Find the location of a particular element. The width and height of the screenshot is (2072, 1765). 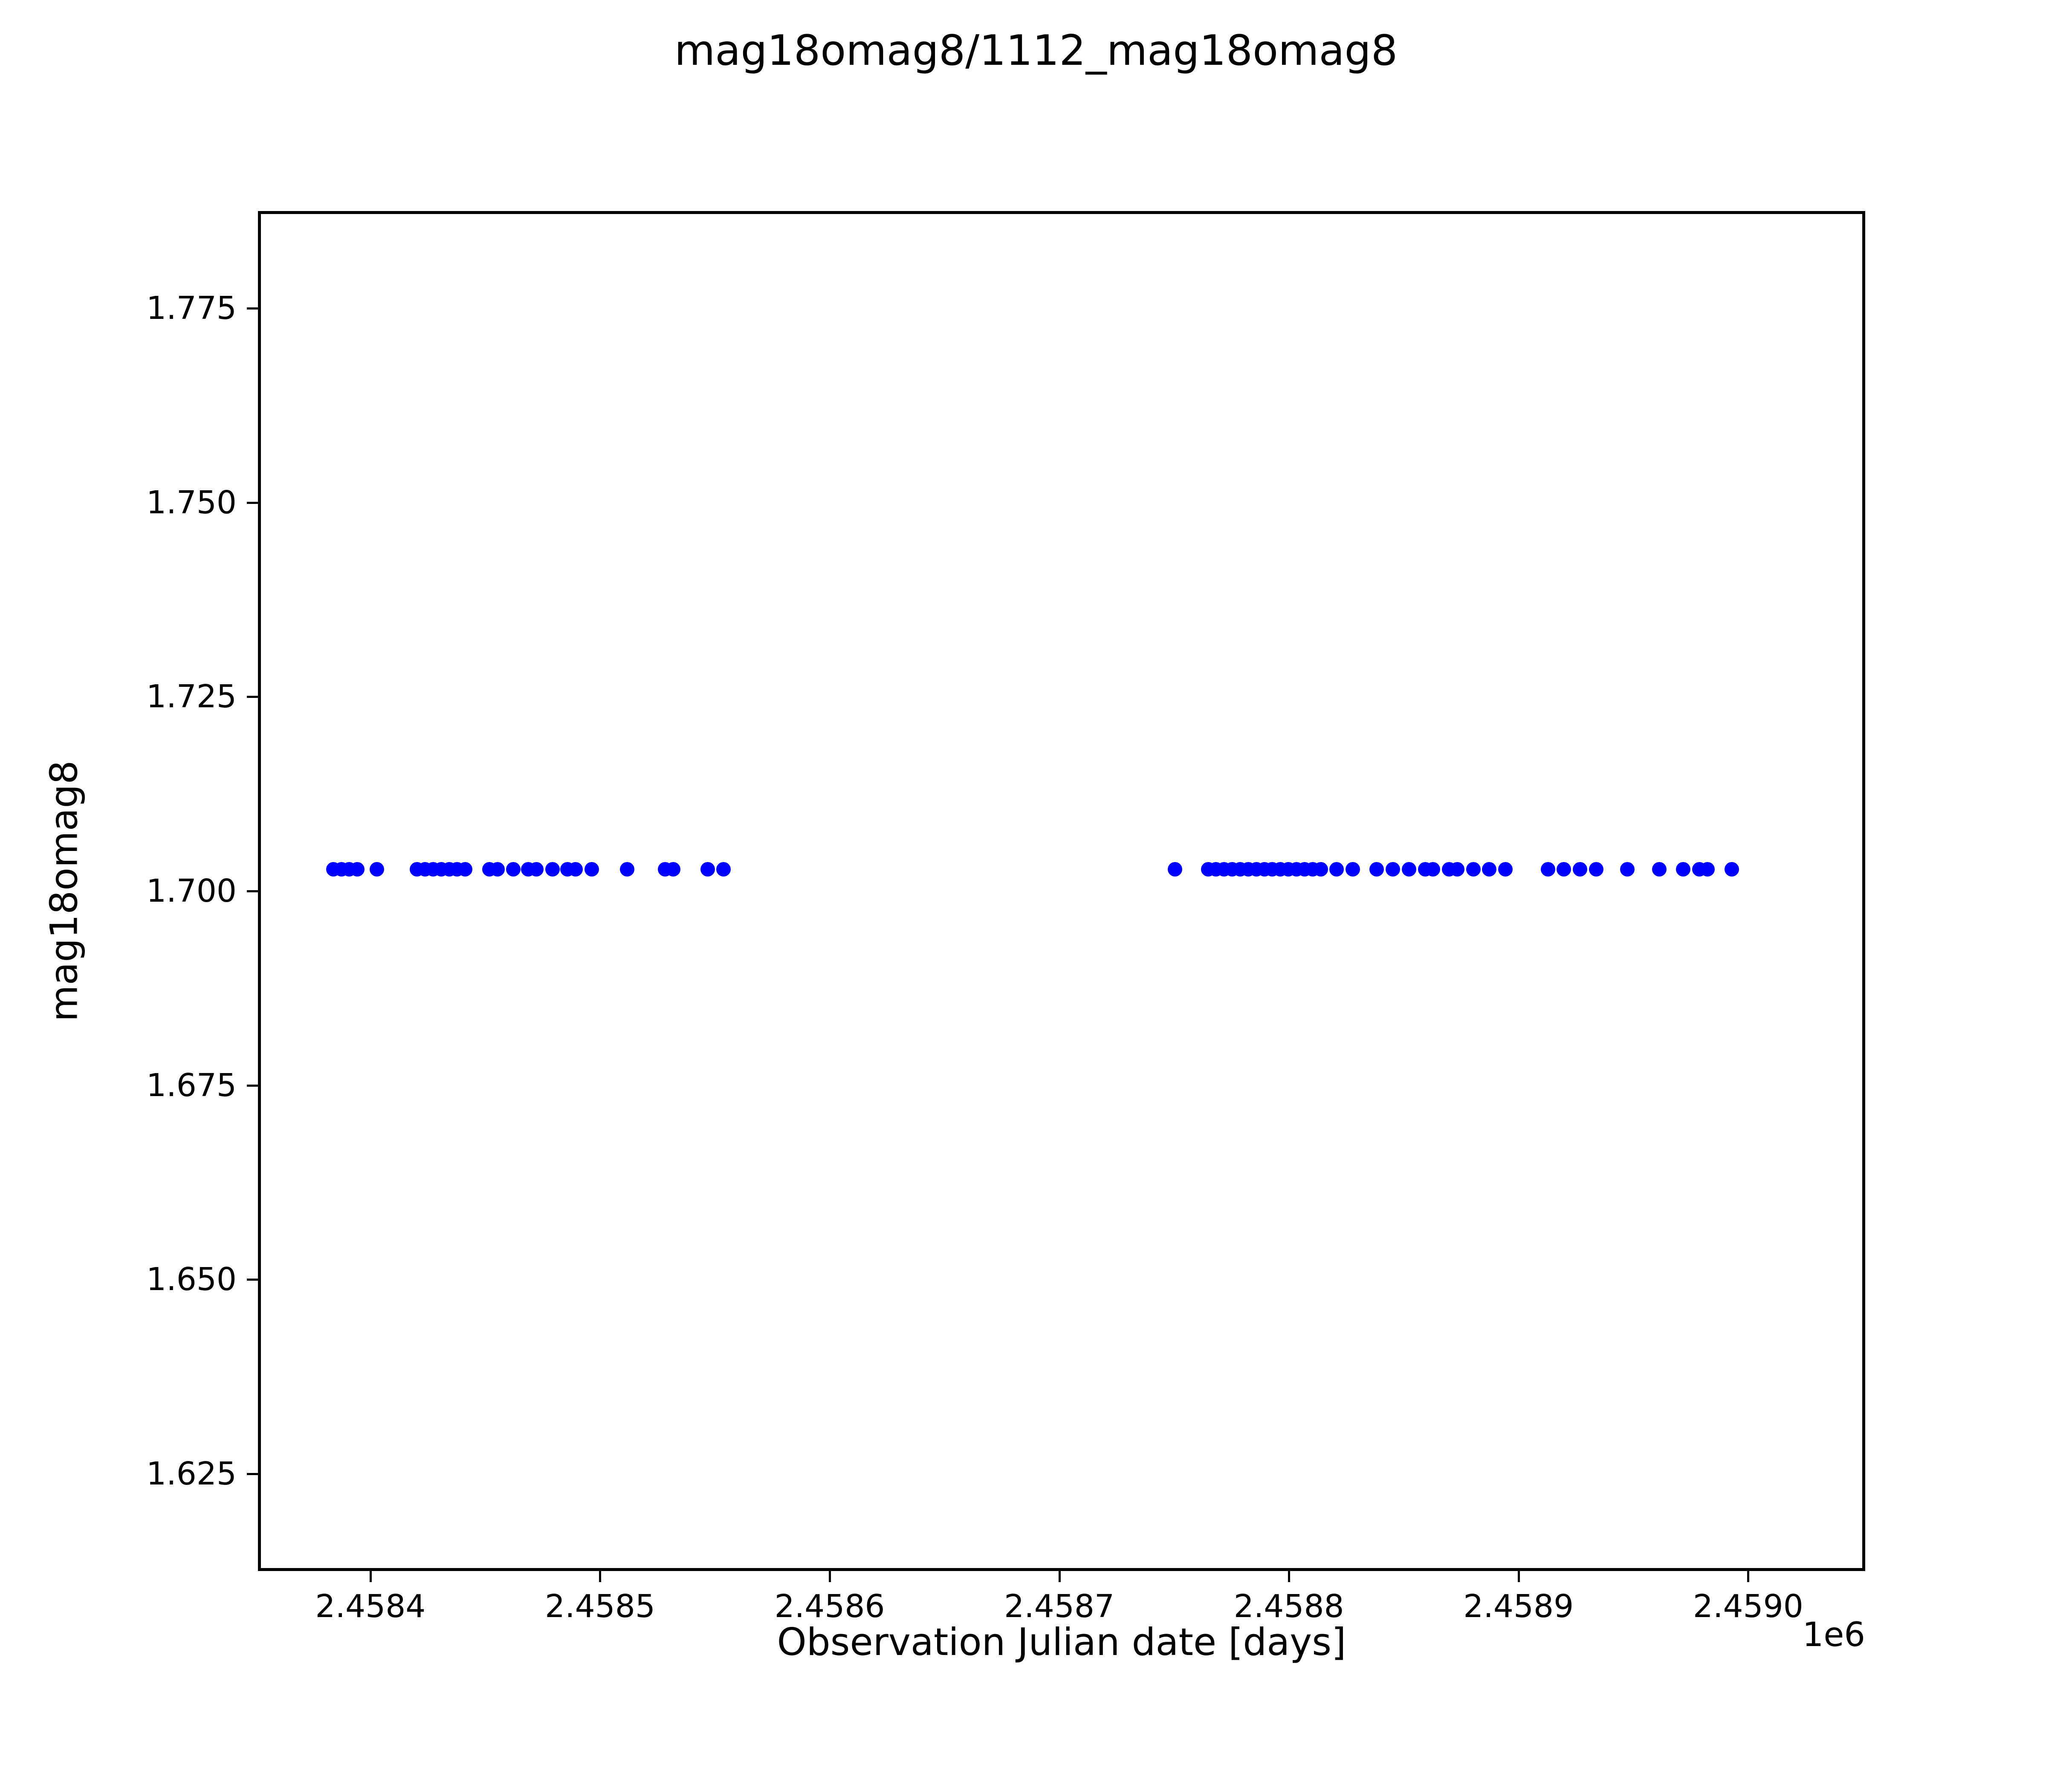

y-tick-label: 1.700 is located at coordinates (191, 891).